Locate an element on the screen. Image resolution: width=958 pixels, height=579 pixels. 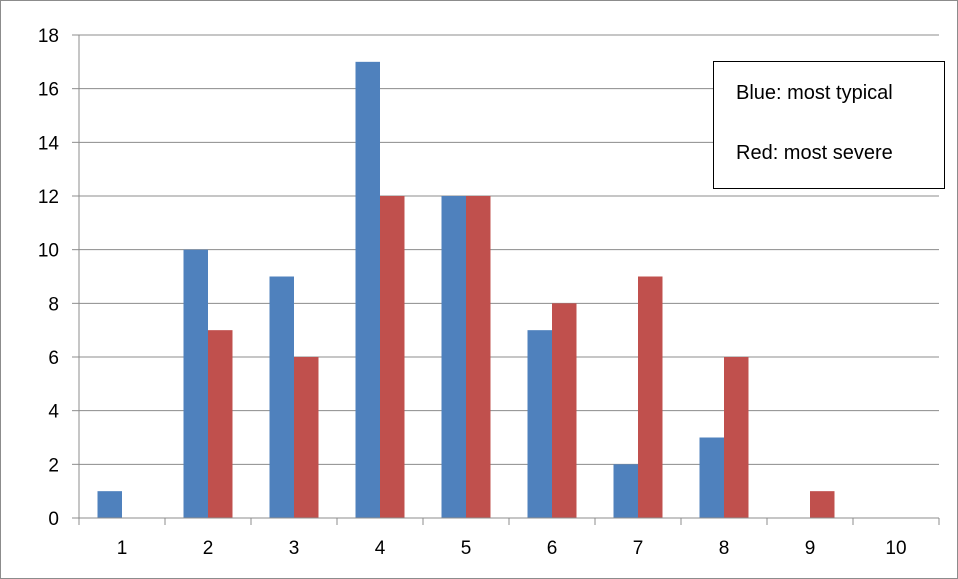
x-tick-label: 3 is located at coordinates (294, 548).